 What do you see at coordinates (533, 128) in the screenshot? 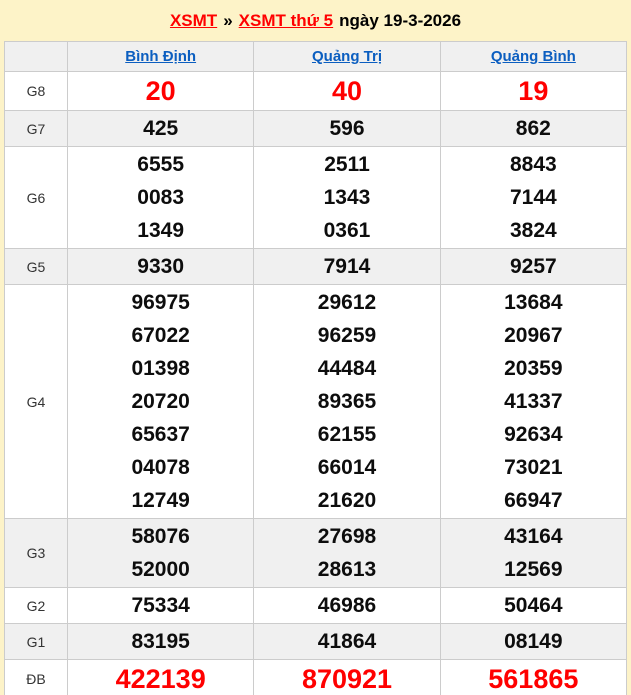
I see `prize-number: 862` at bounding box center [533, 128].